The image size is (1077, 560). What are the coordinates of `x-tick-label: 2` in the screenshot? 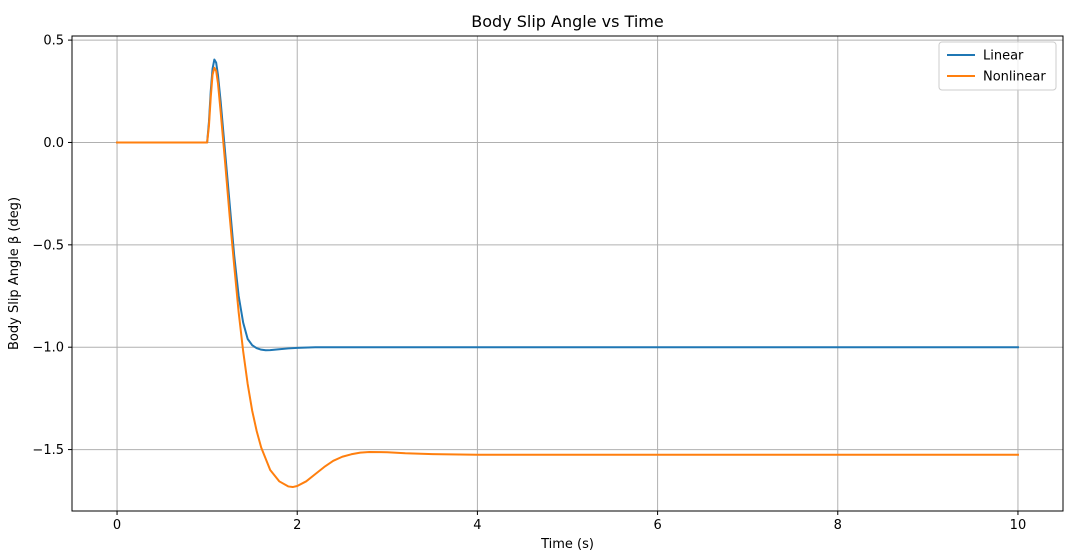 It's located at (297, 525).